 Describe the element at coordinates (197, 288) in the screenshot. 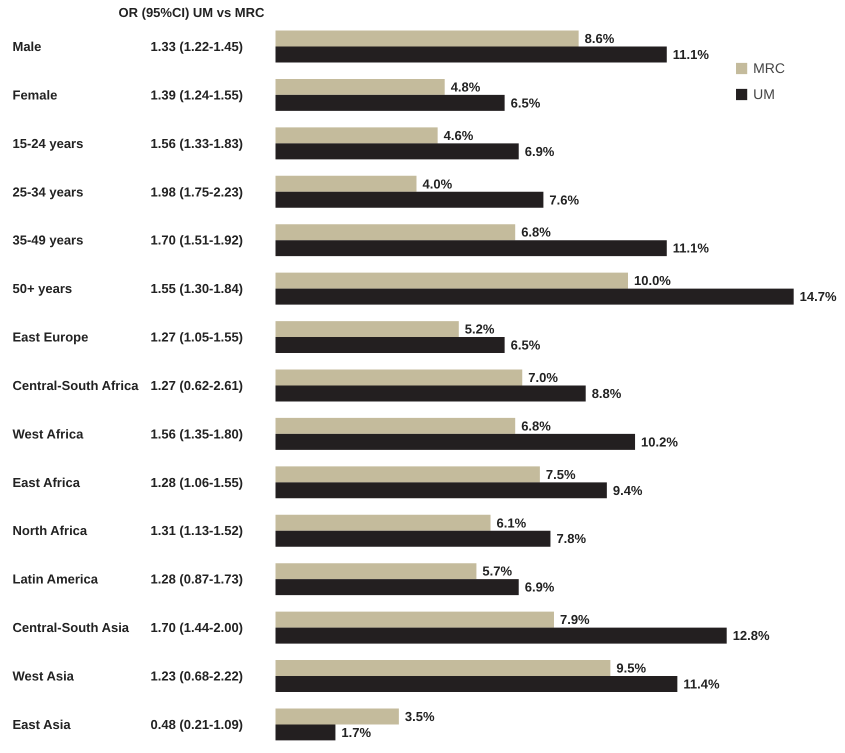

I see `text: 1.55 (1.30-1.84)` at that location.